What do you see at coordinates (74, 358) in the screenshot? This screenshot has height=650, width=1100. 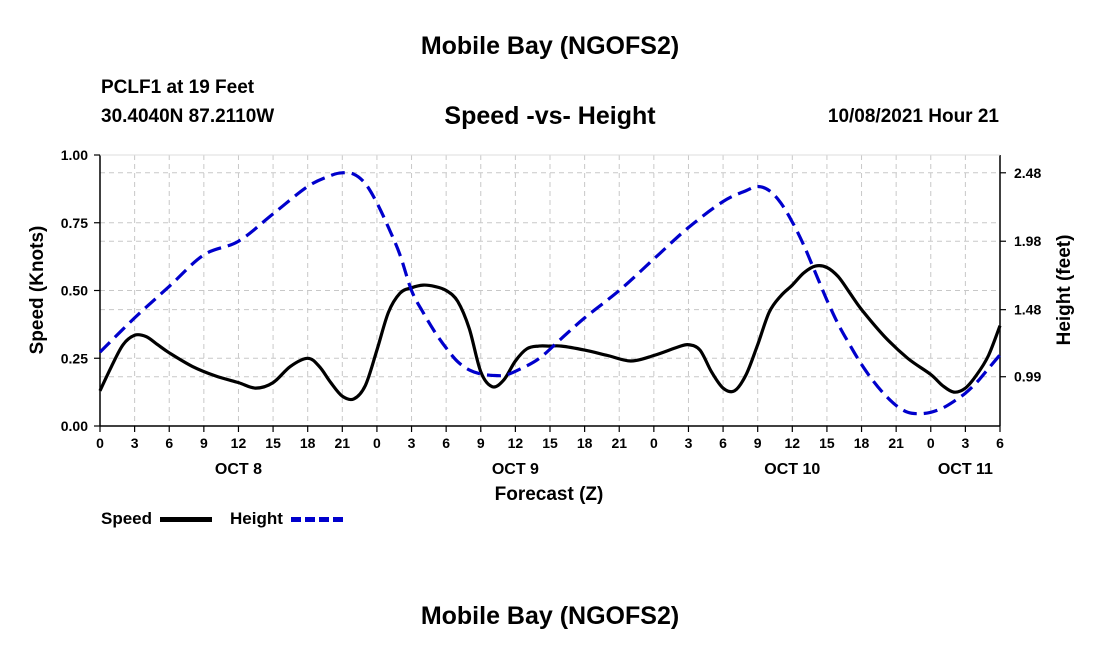 I see `y-tick-label: 0.25` at bounding box center [74, 358].